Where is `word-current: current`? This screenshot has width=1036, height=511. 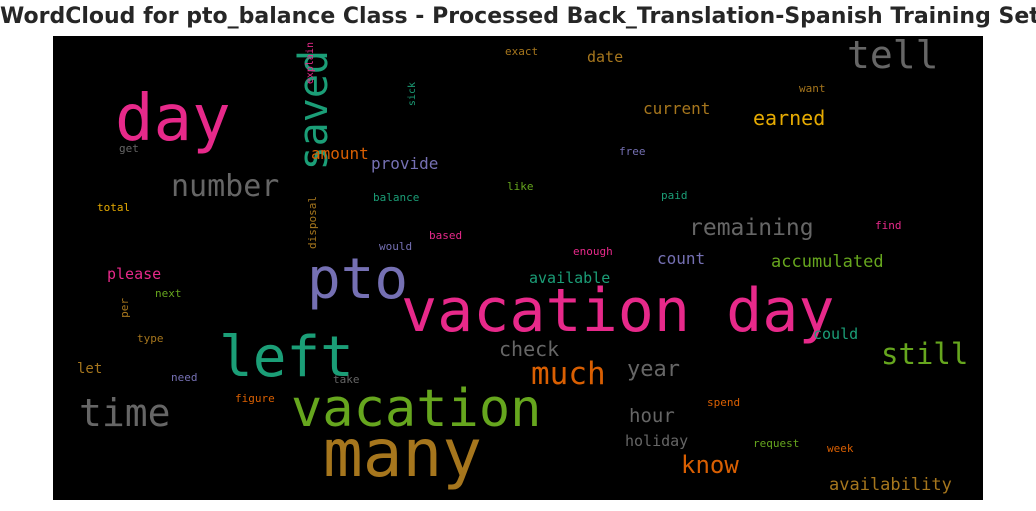
word-current: current is located at coordinates (676, 108).